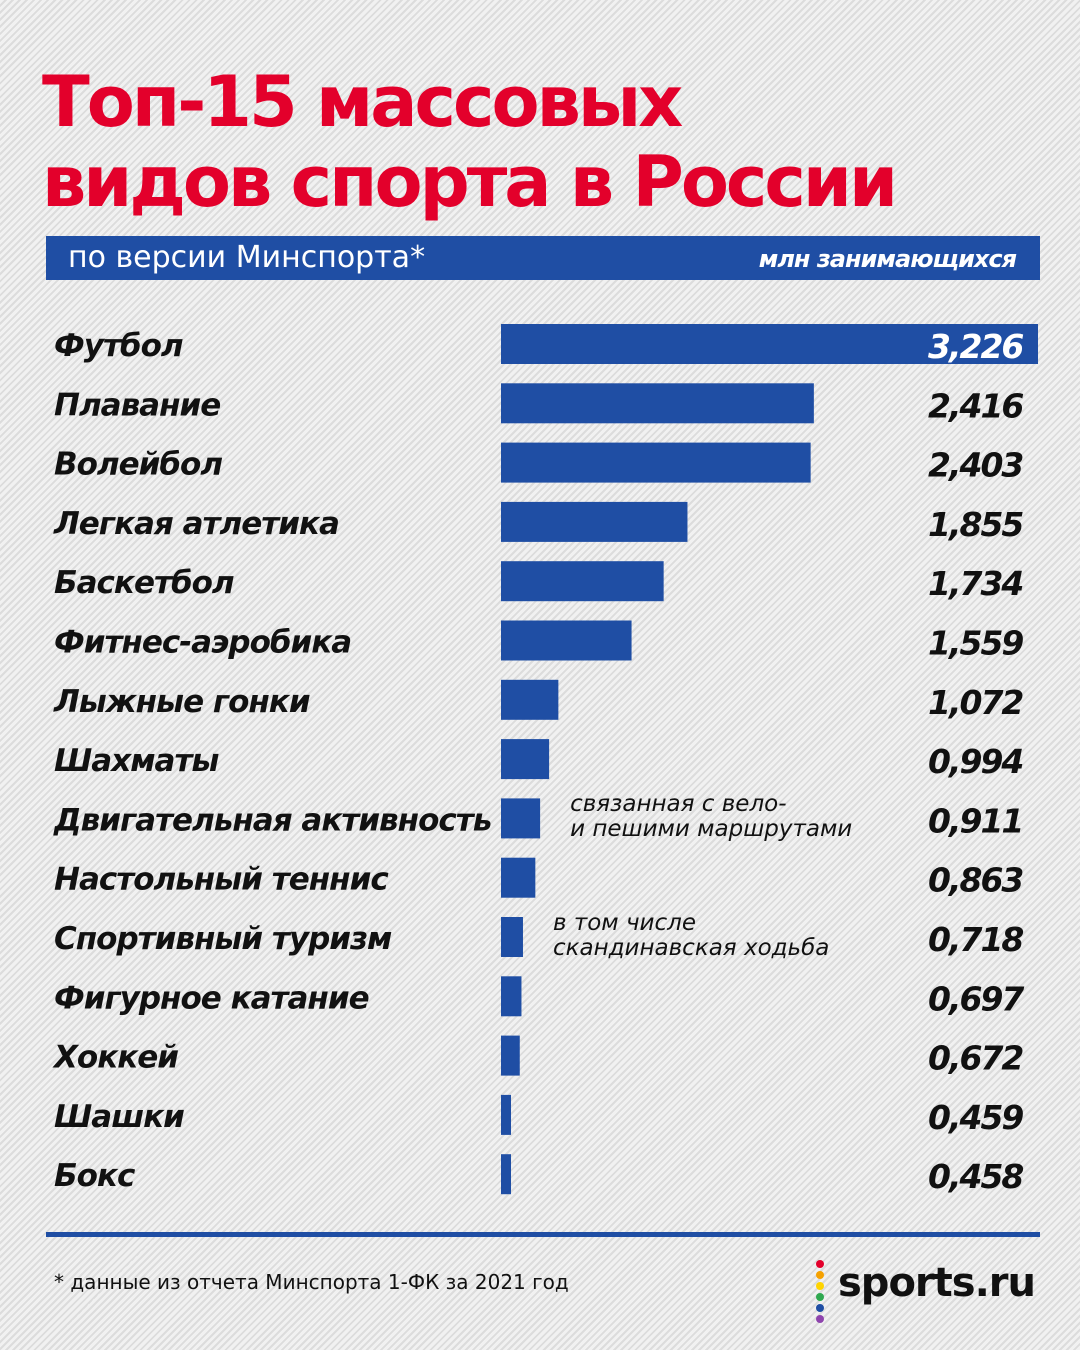  I want to click on value-label: 0,697, so click(976, 998).